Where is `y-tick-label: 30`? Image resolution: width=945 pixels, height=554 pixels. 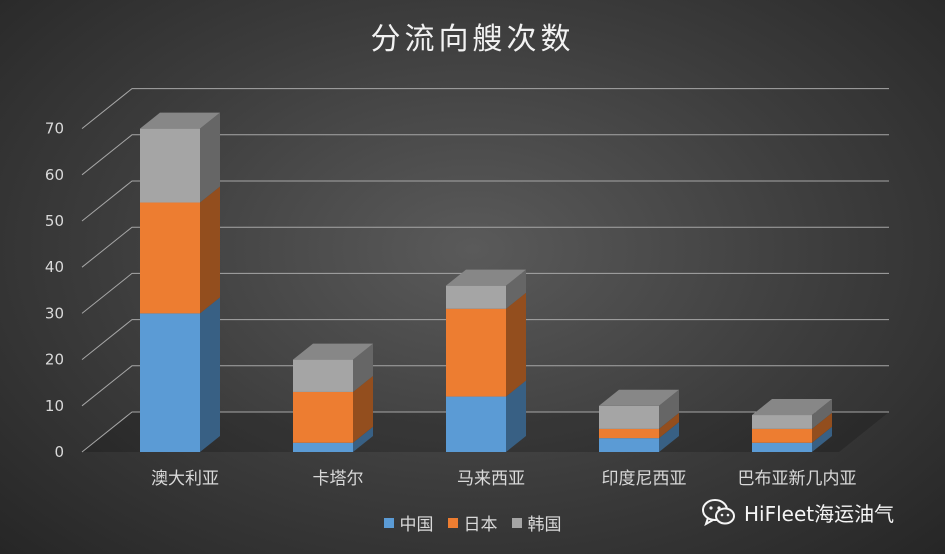
y-tick-label: 30 is located at coordinates (54, 313).